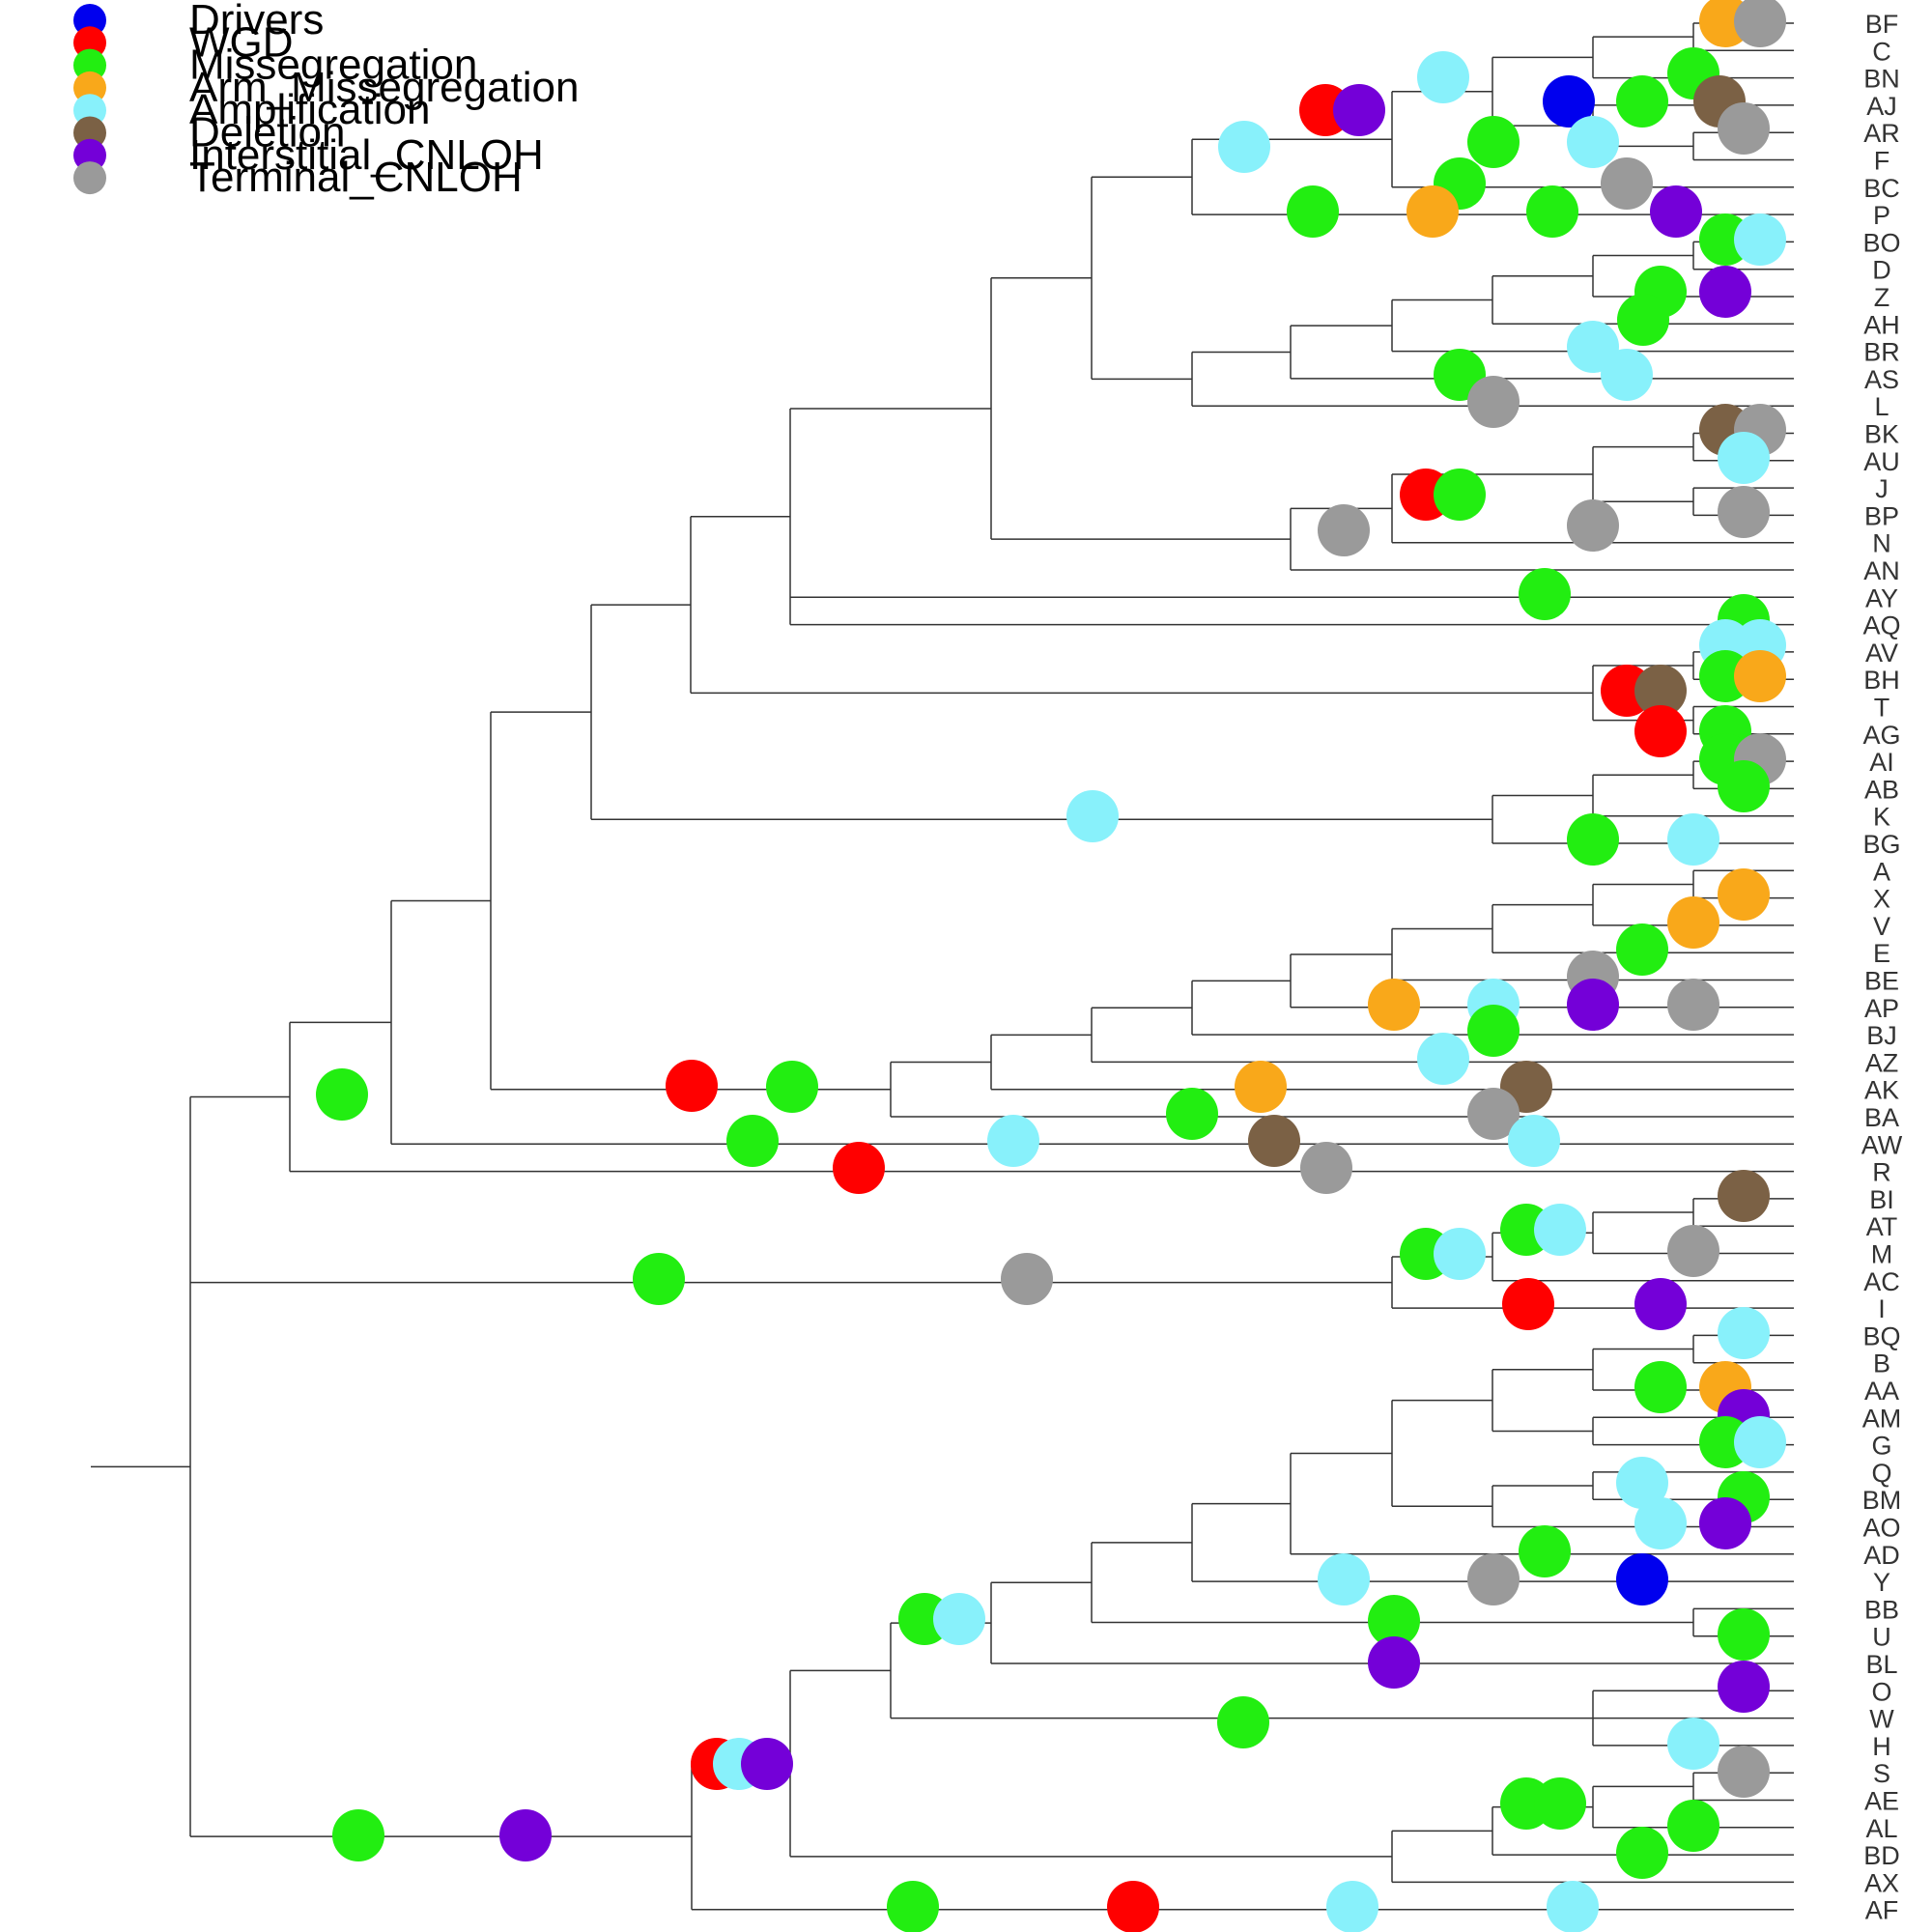  Describe the element at coordinates (1881, 926) in the screenshot. I see `tip-label-V: V` at that location.